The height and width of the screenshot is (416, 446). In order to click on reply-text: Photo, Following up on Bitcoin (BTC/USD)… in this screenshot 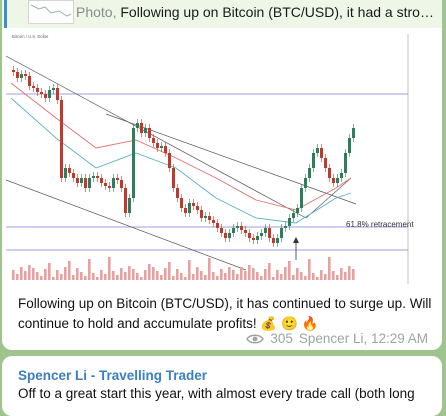, I will do `click(256, 12)`.